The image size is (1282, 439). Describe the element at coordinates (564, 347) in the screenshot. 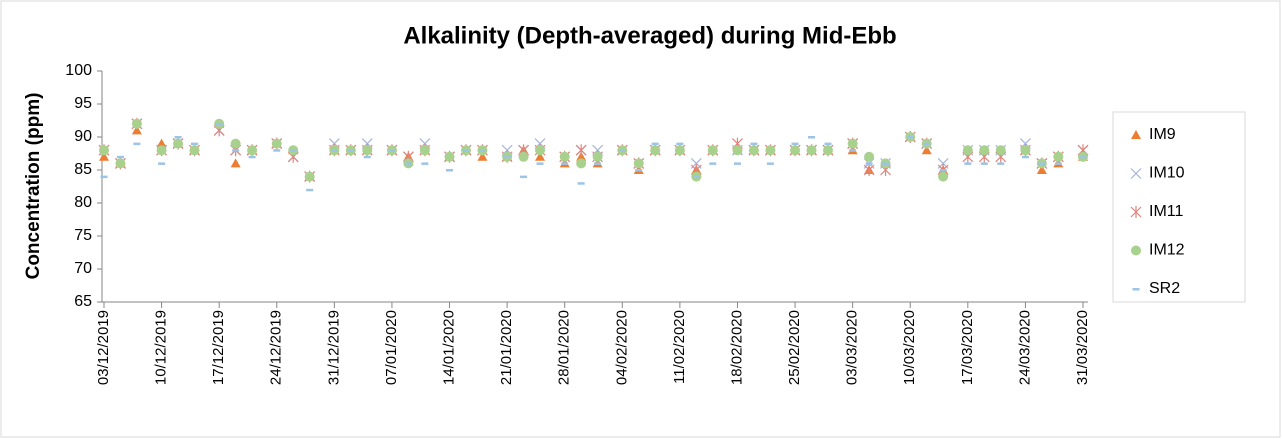

I see `x-tick-label: 28/01/2020` at that location.